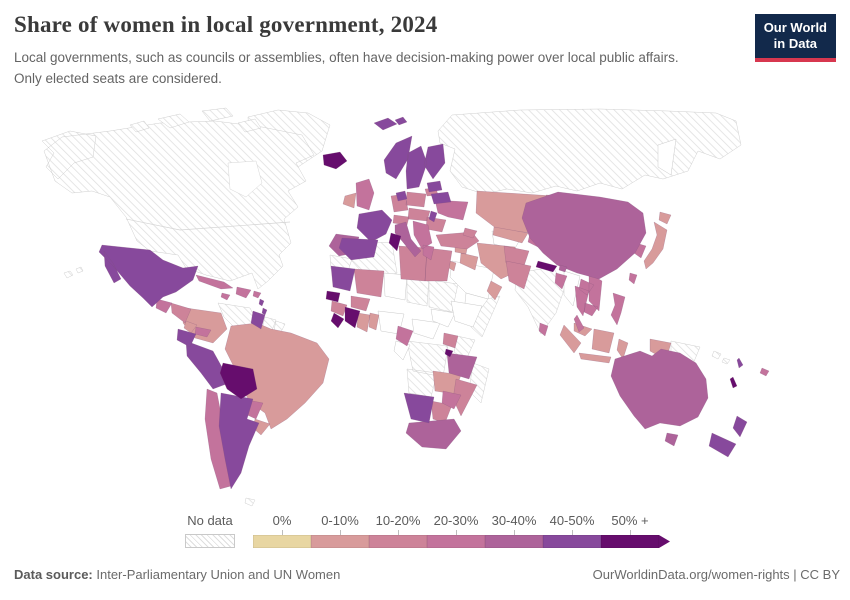  I want to click on country-mozambique, so click(465, 397).